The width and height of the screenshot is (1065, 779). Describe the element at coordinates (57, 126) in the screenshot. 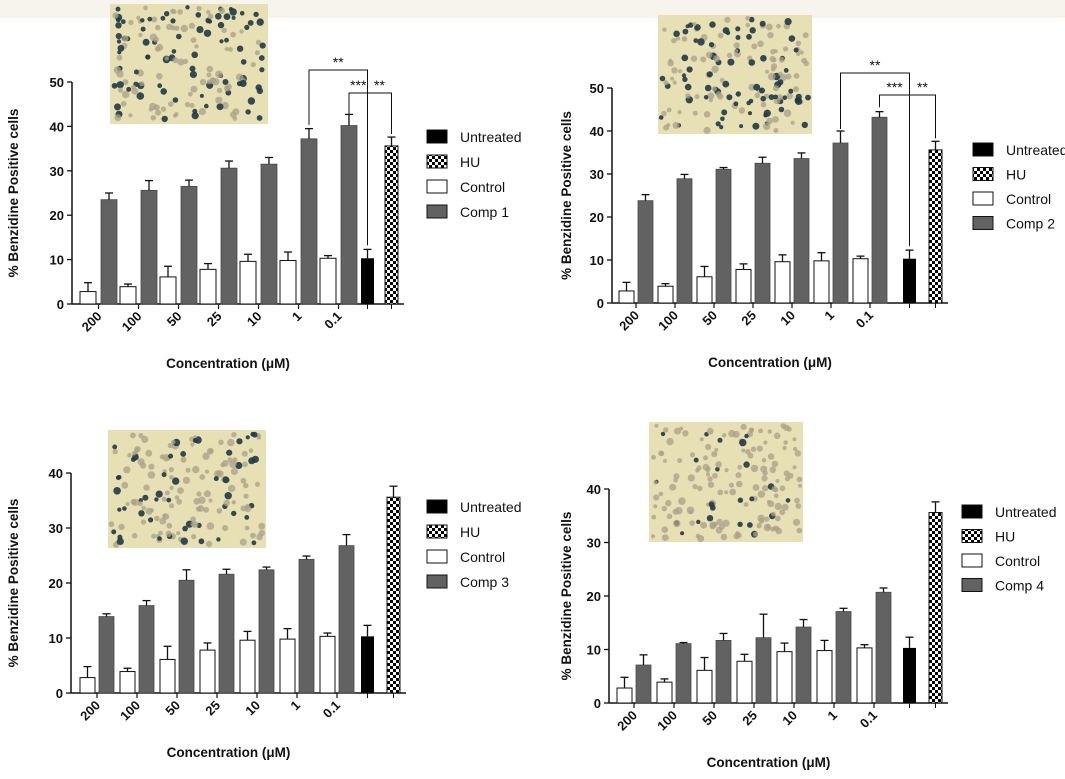

I see `y-tick-label: 40` at that location.